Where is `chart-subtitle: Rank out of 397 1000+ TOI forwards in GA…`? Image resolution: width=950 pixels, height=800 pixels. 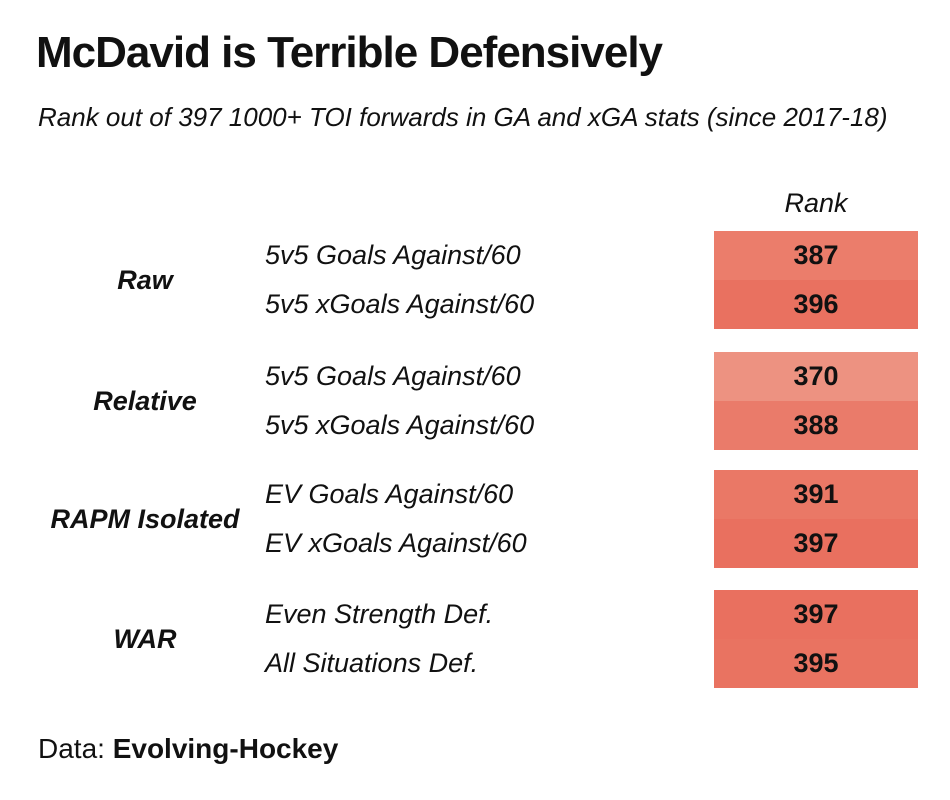 chart-subtitle: Rank out of 397 1000+ TOI forwards in GA… is located at coordinates (463, 117).